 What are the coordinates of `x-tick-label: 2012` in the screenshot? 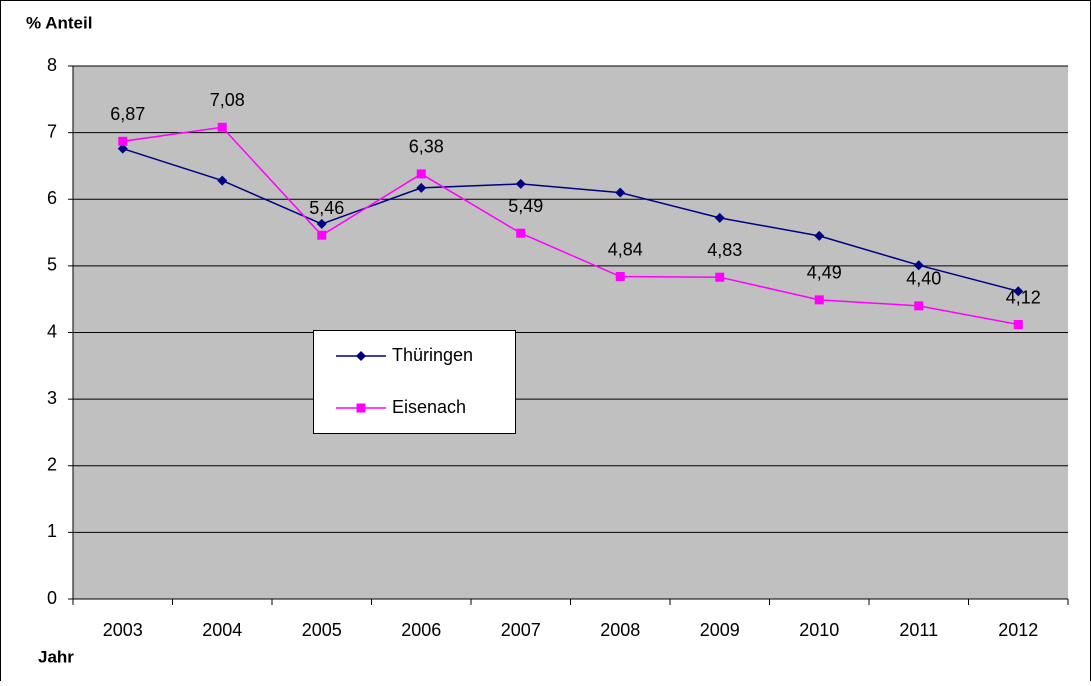 It's located at (1018, 630).